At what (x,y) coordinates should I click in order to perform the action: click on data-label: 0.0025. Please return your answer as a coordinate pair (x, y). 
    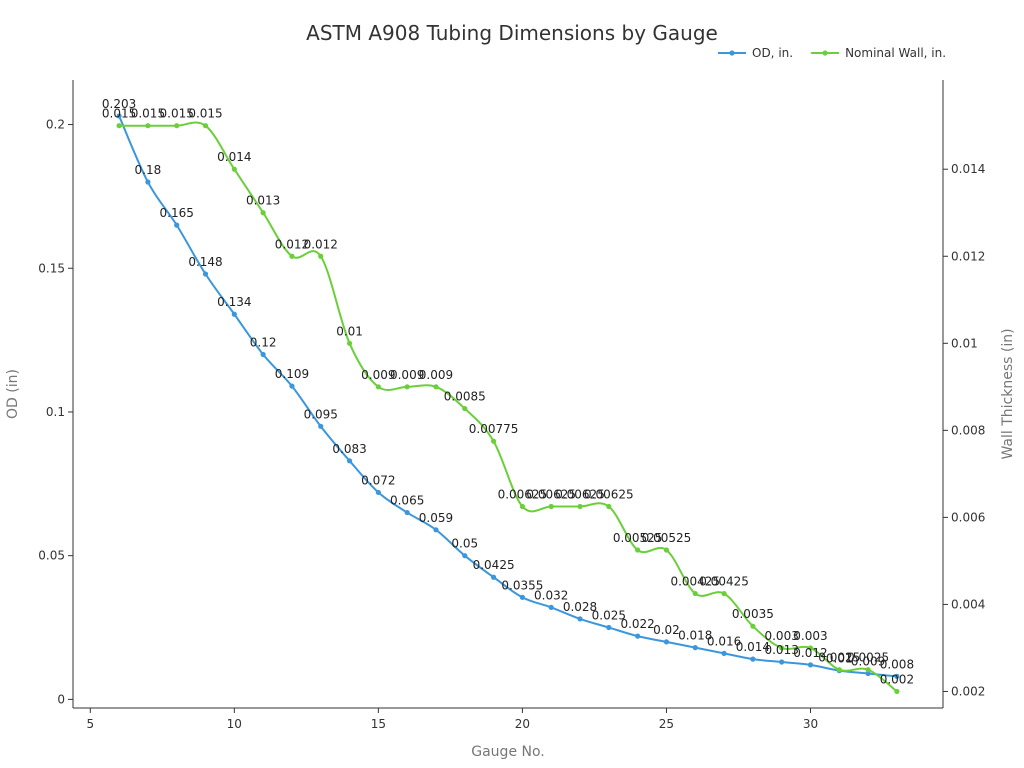
    Looking at the image, I should click on (868, 658).